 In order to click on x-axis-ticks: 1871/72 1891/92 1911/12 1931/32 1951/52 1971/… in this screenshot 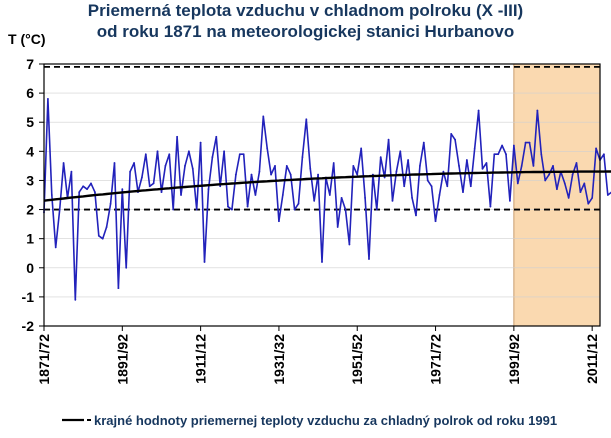, I will do `click(318, 355)`.